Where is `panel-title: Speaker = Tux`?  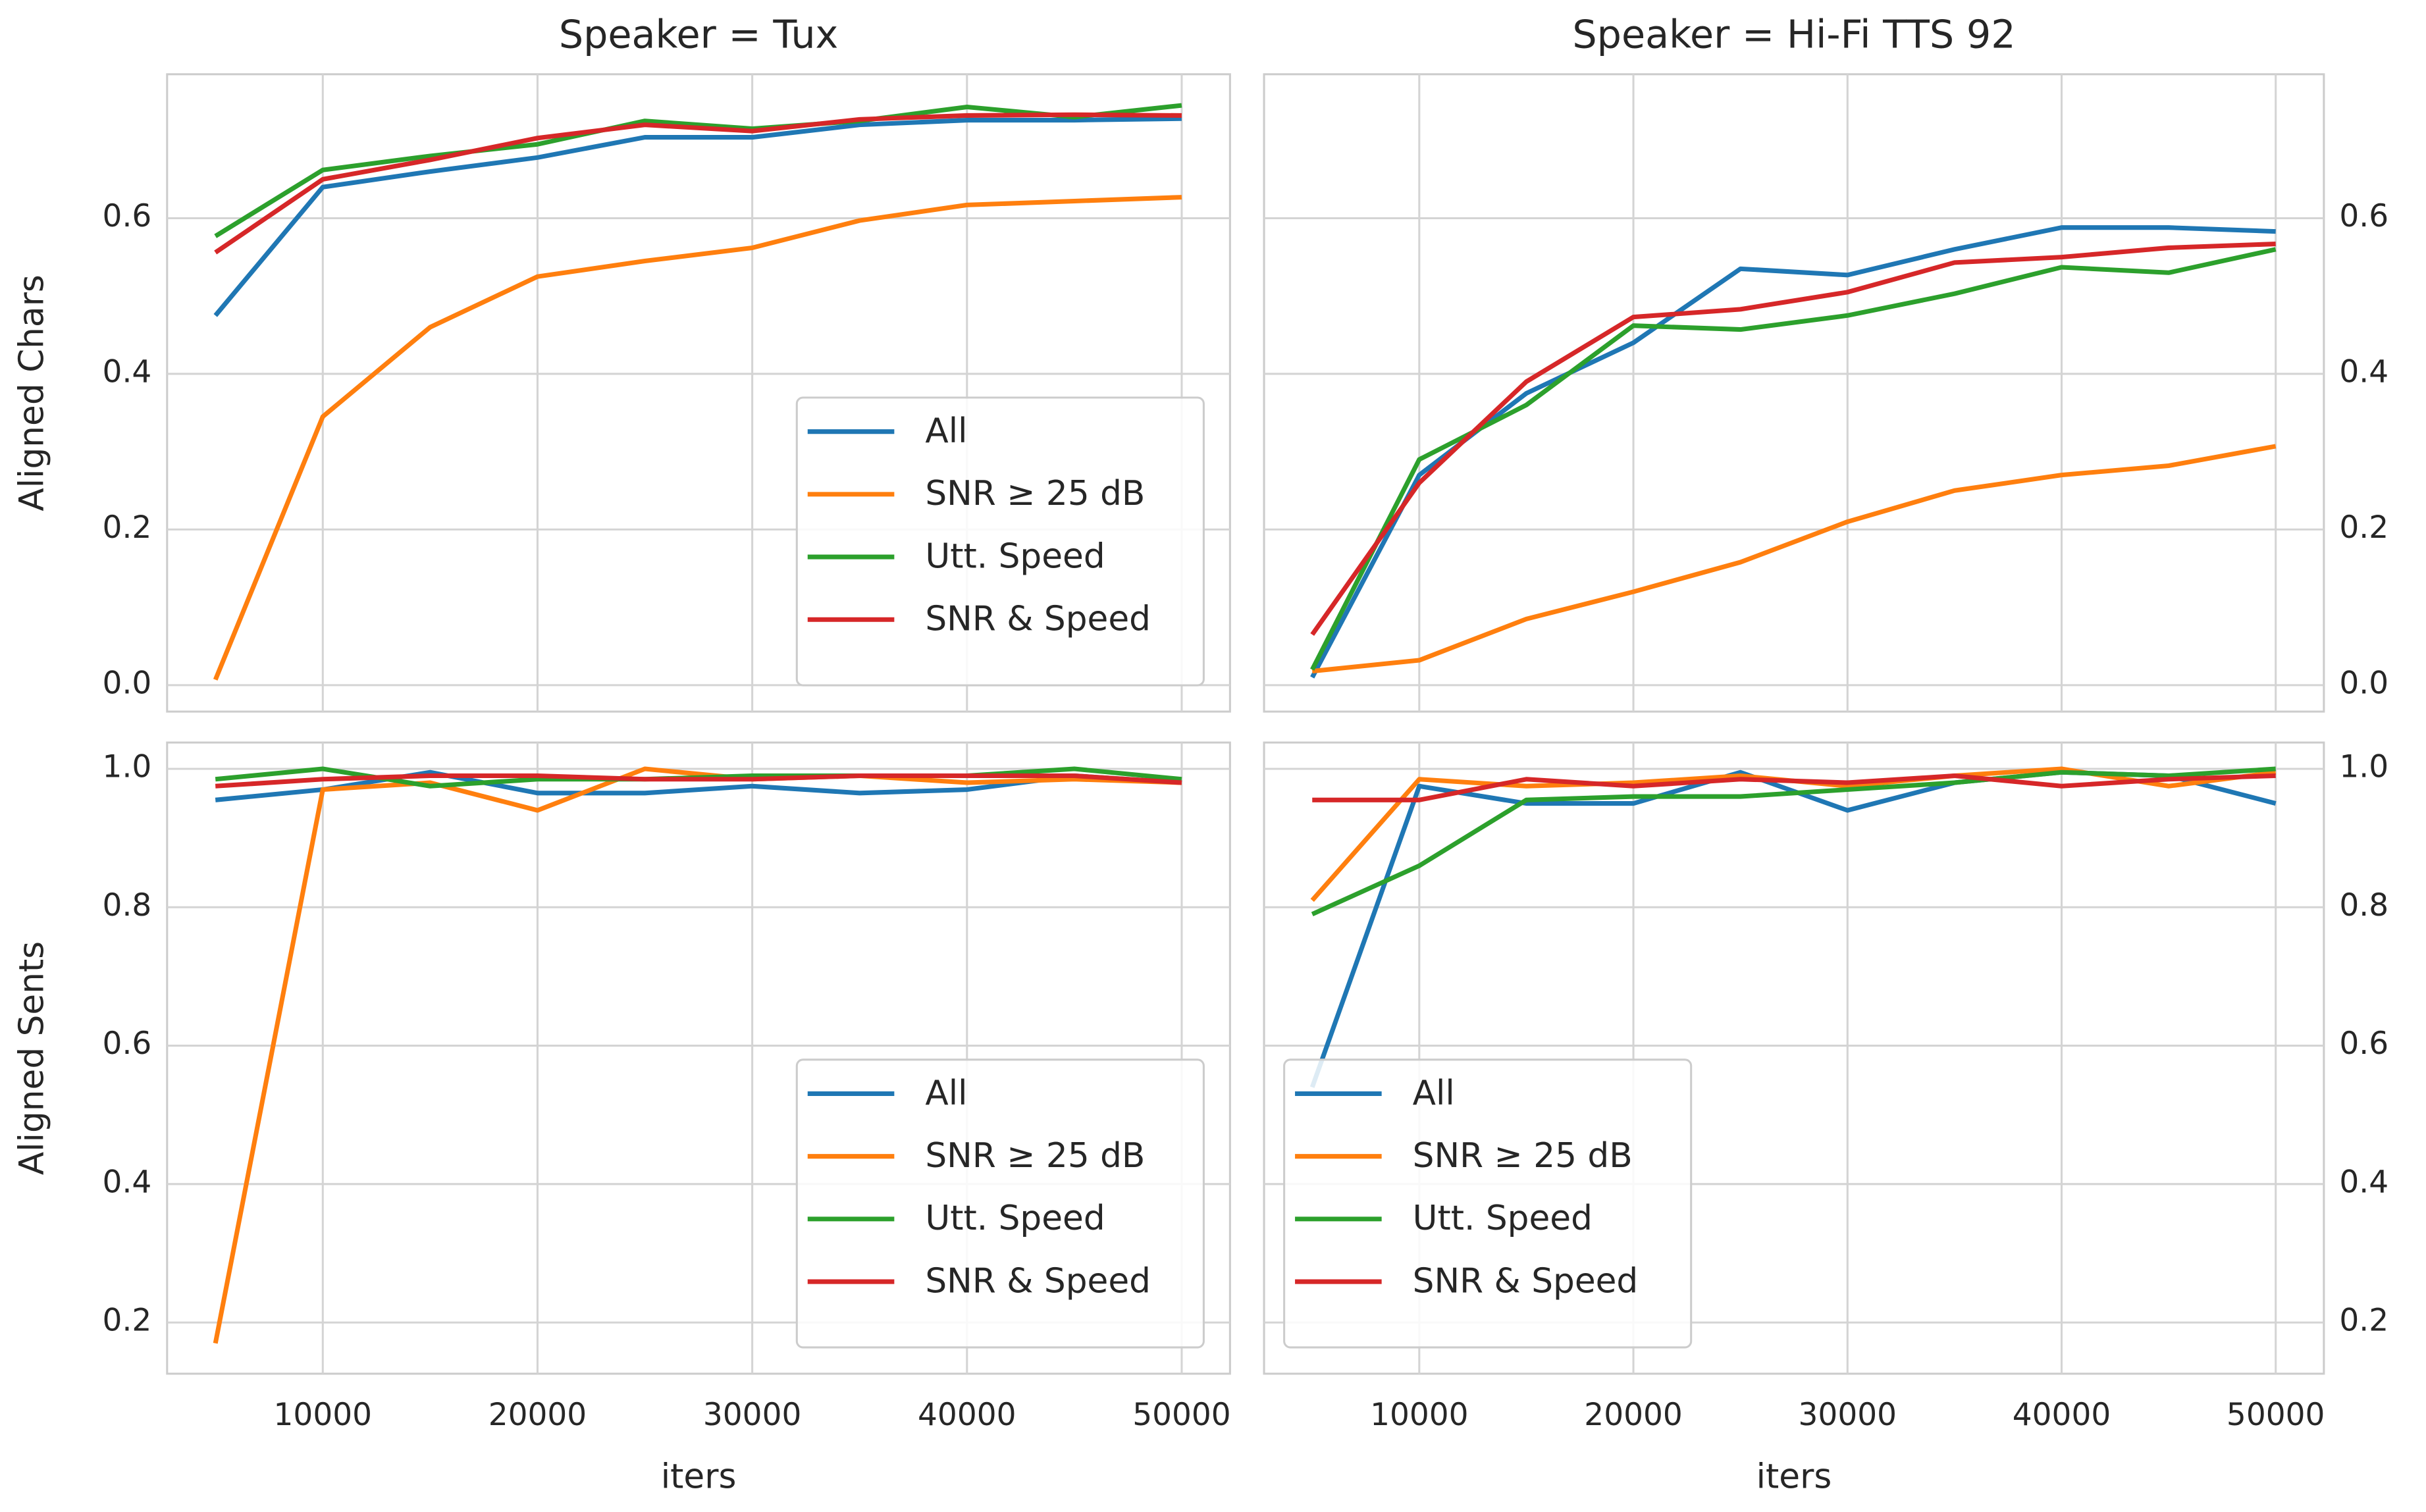
panel-title: Speaker = Tux is located at coordinates (699, 34).